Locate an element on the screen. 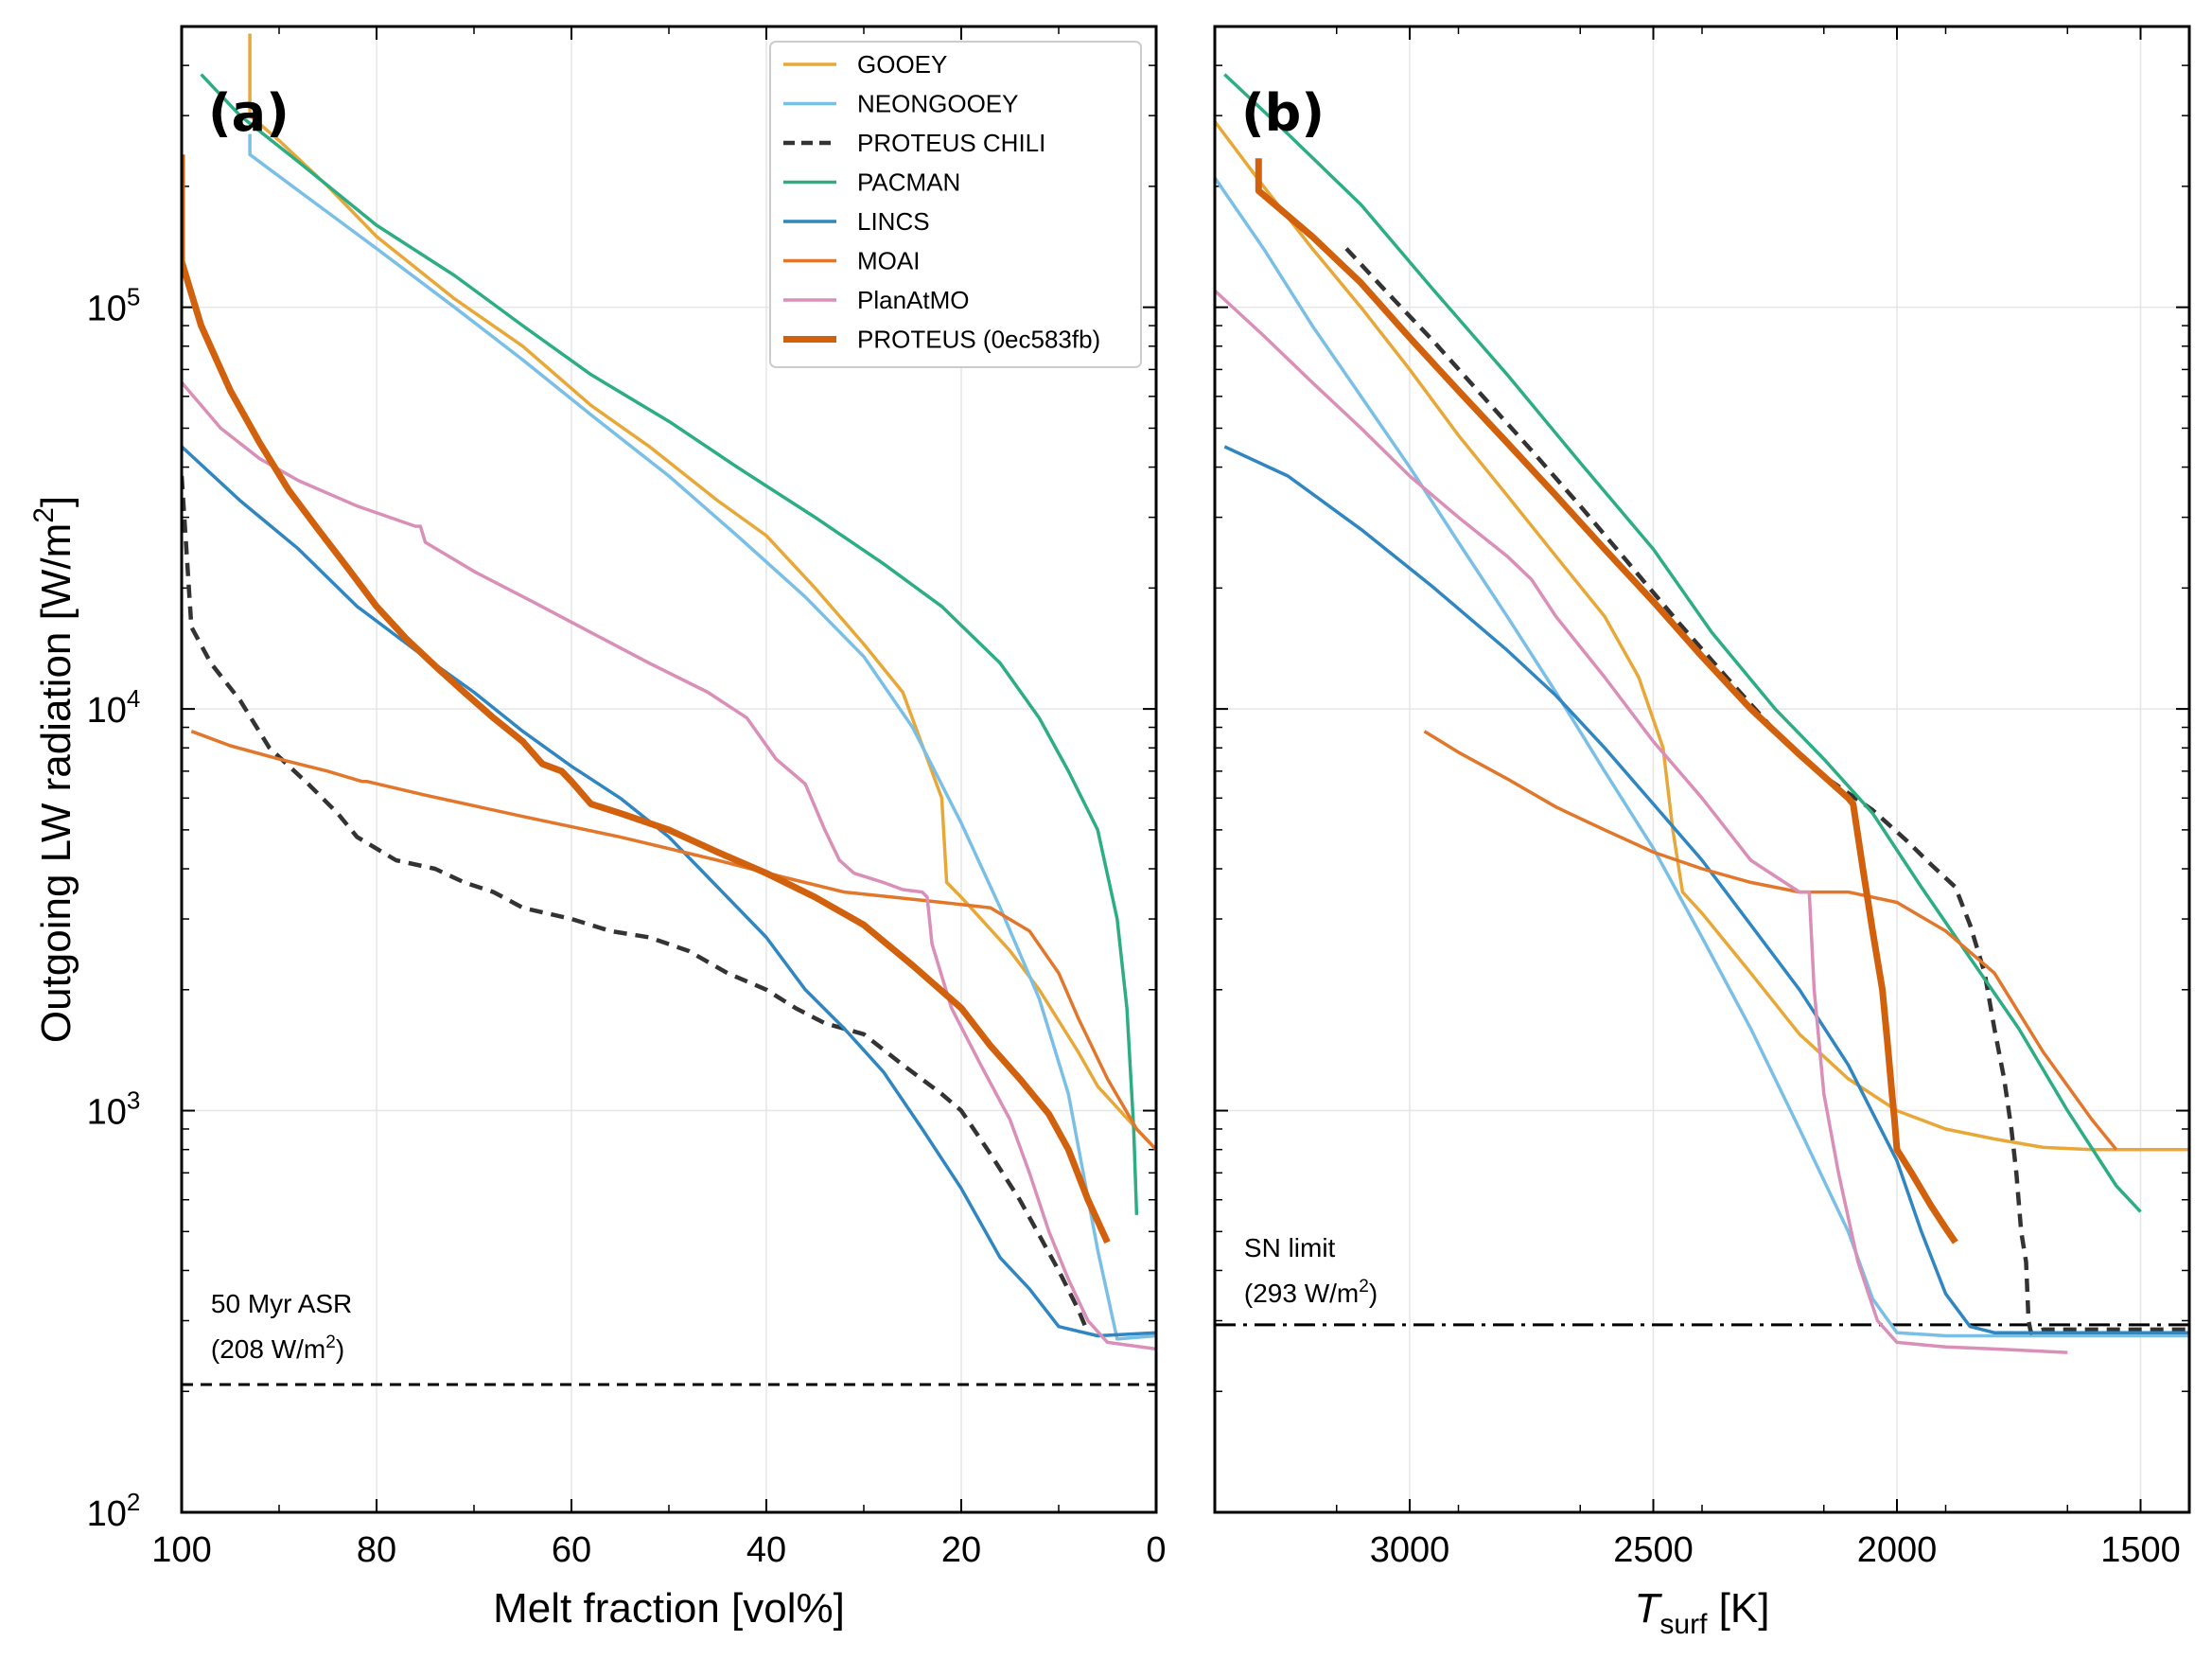  x-axis-label-subscript: surf is located at coordinates (1684, 1625).